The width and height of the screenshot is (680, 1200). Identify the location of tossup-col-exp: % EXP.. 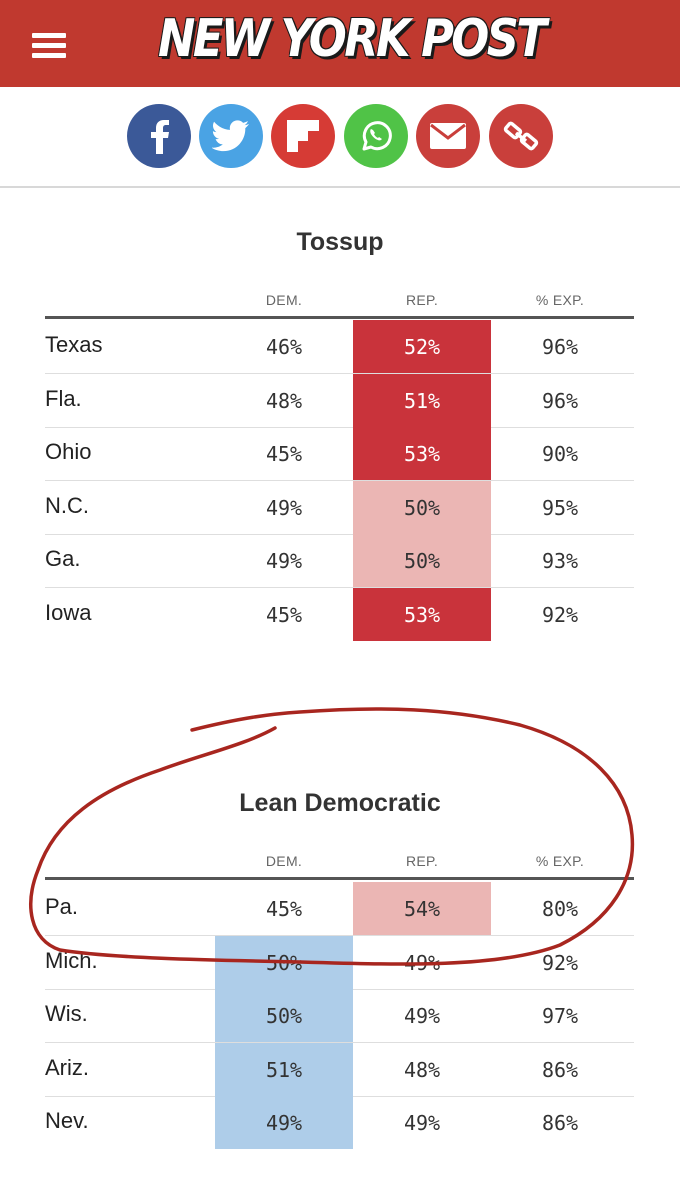
(560, 300).